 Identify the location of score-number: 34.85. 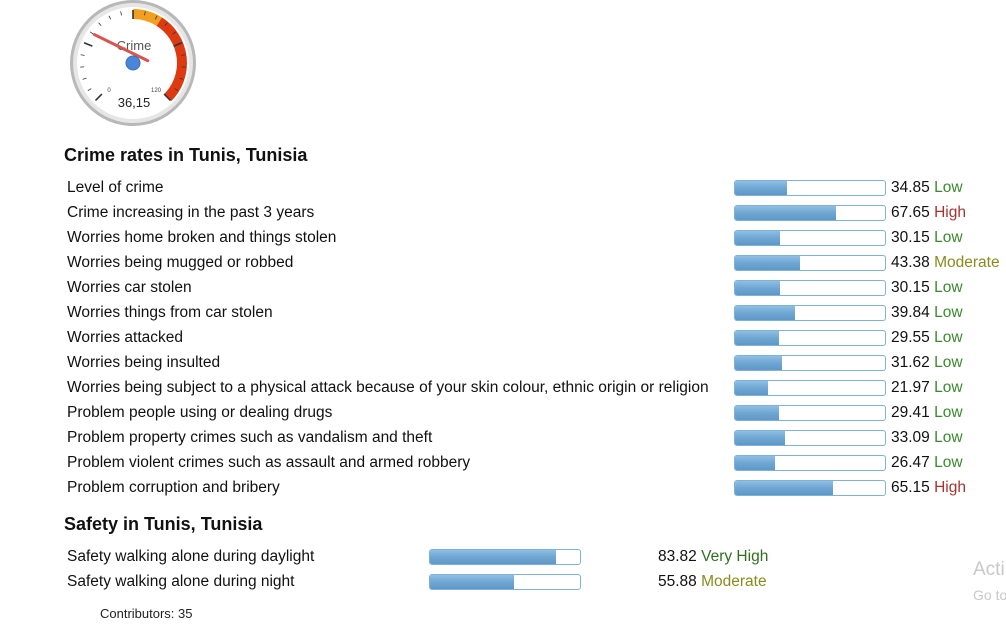
(910, 187).